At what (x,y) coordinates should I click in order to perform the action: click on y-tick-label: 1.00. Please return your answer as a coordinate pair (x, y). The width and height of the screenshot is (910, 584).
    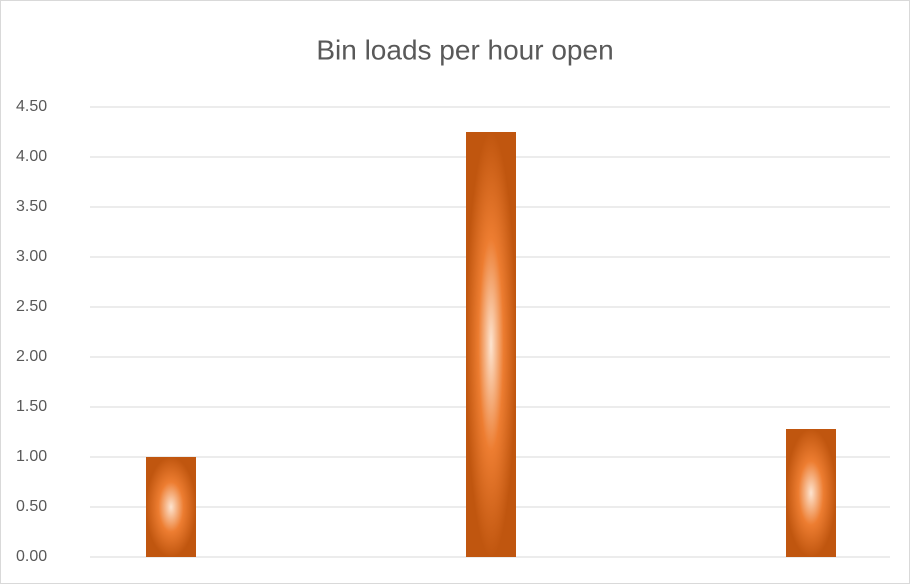
    Looking at the image, I should click on (31, 456).